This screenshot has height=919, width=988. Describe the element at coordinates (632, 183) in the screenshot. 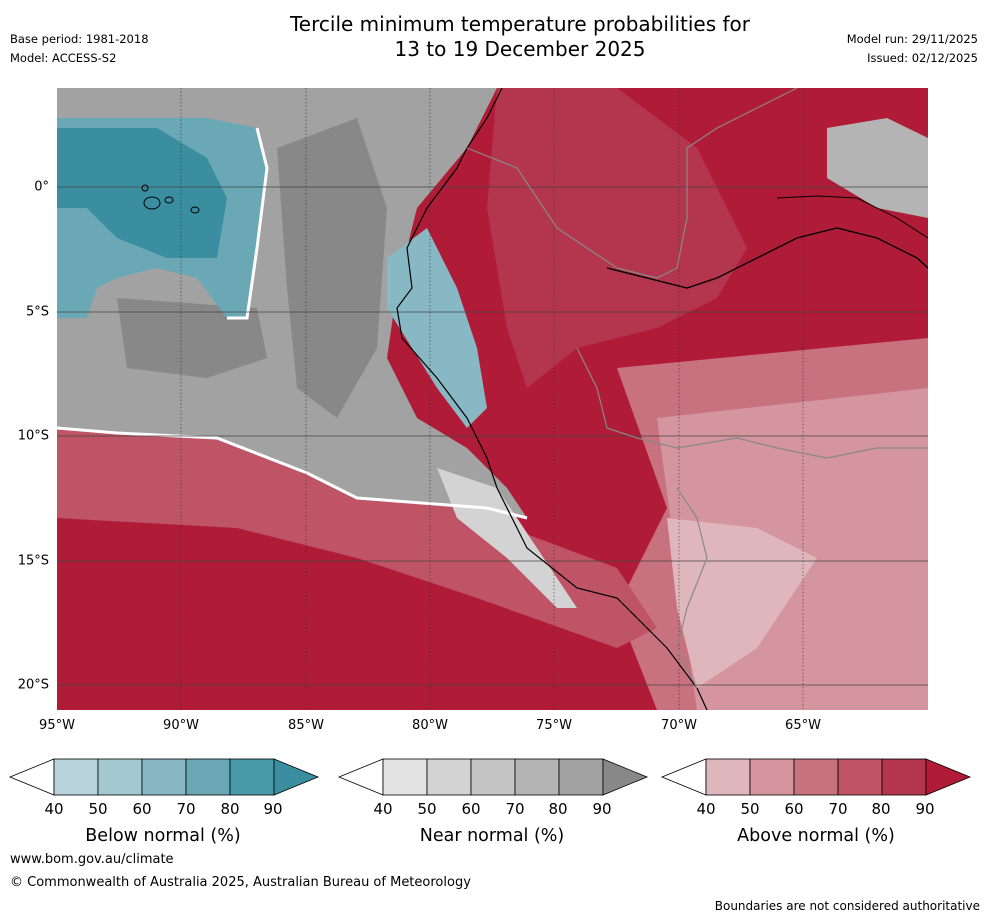

I see `border-ecuador-colombia` at that location.